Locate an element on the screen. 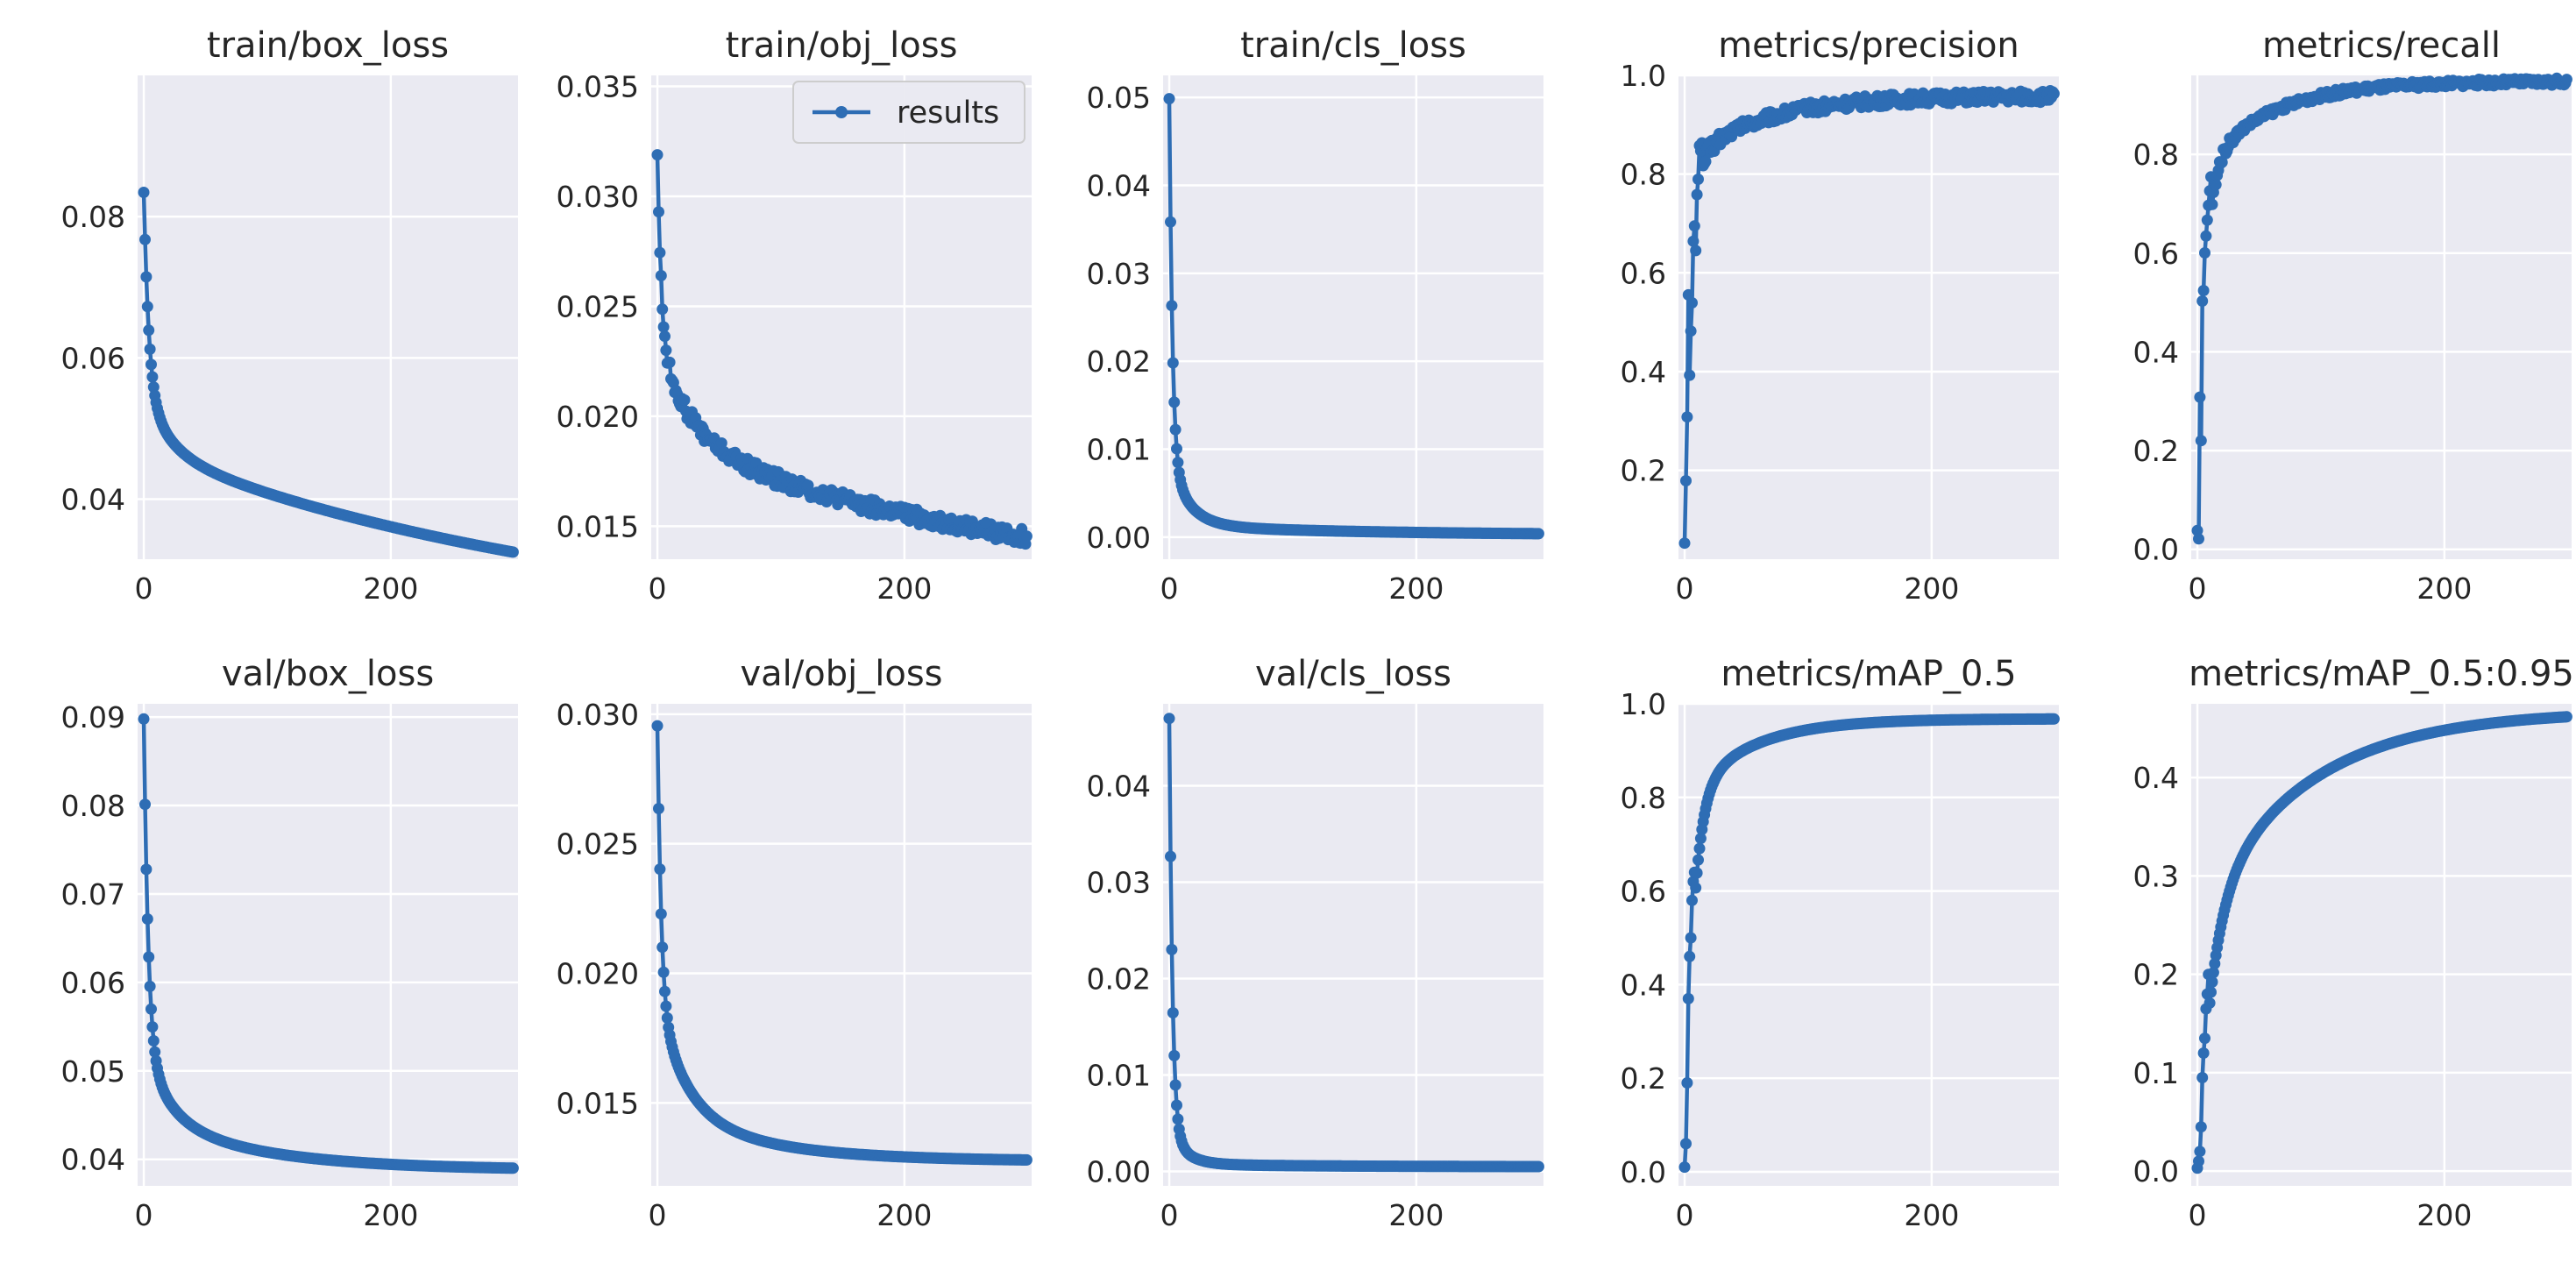  panel-metrics-recall-ytick-label: 0.6 is located at coordinates (2156, 254).